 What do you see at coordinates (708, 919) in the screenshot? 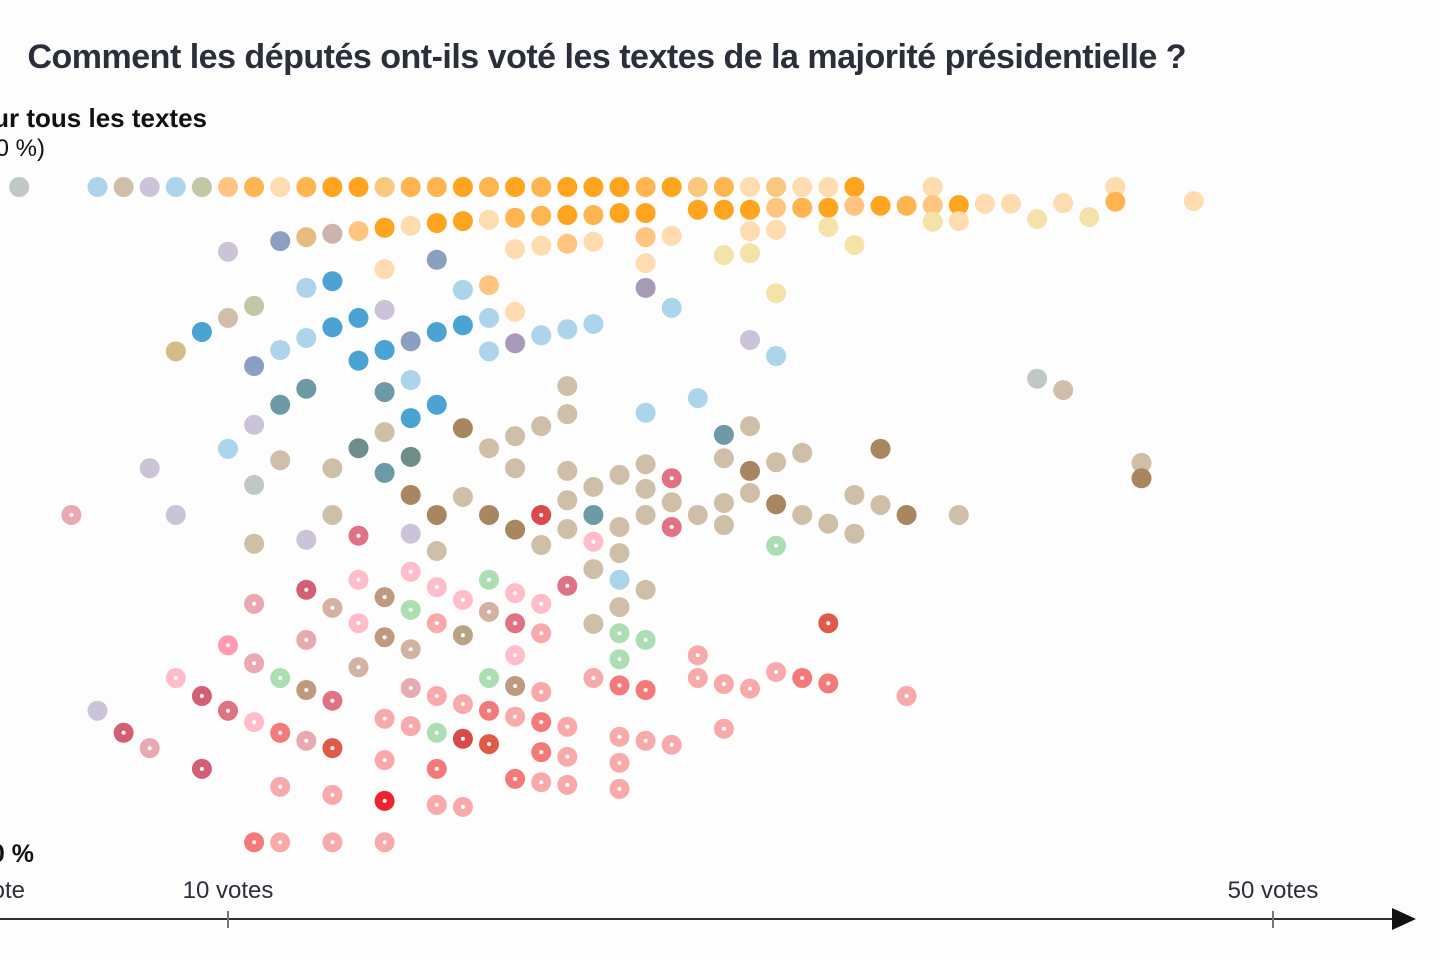
I see `x-axis` at bounding box center [708, 919].